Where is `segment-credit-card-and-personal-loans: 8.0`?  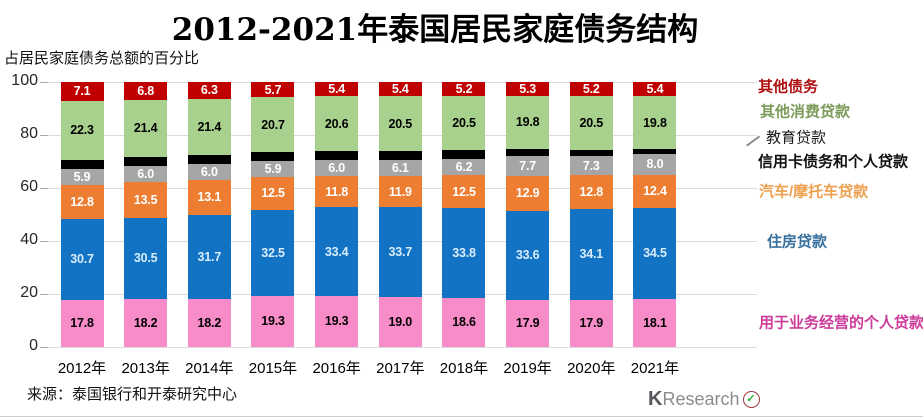
segment-credit-card-and-personal-loans: 8.0 is located at coordinates (655, 164).